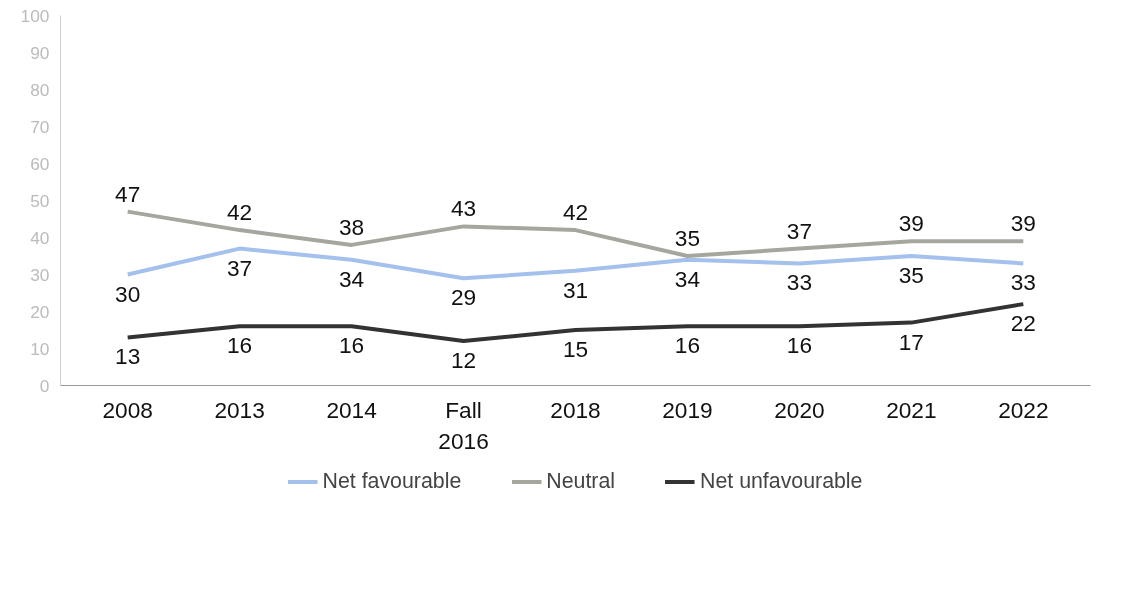  What do you see at coordinates (128, 356) in the screenshot?
I see `data-label: 13` at bounding box center [128, 356].